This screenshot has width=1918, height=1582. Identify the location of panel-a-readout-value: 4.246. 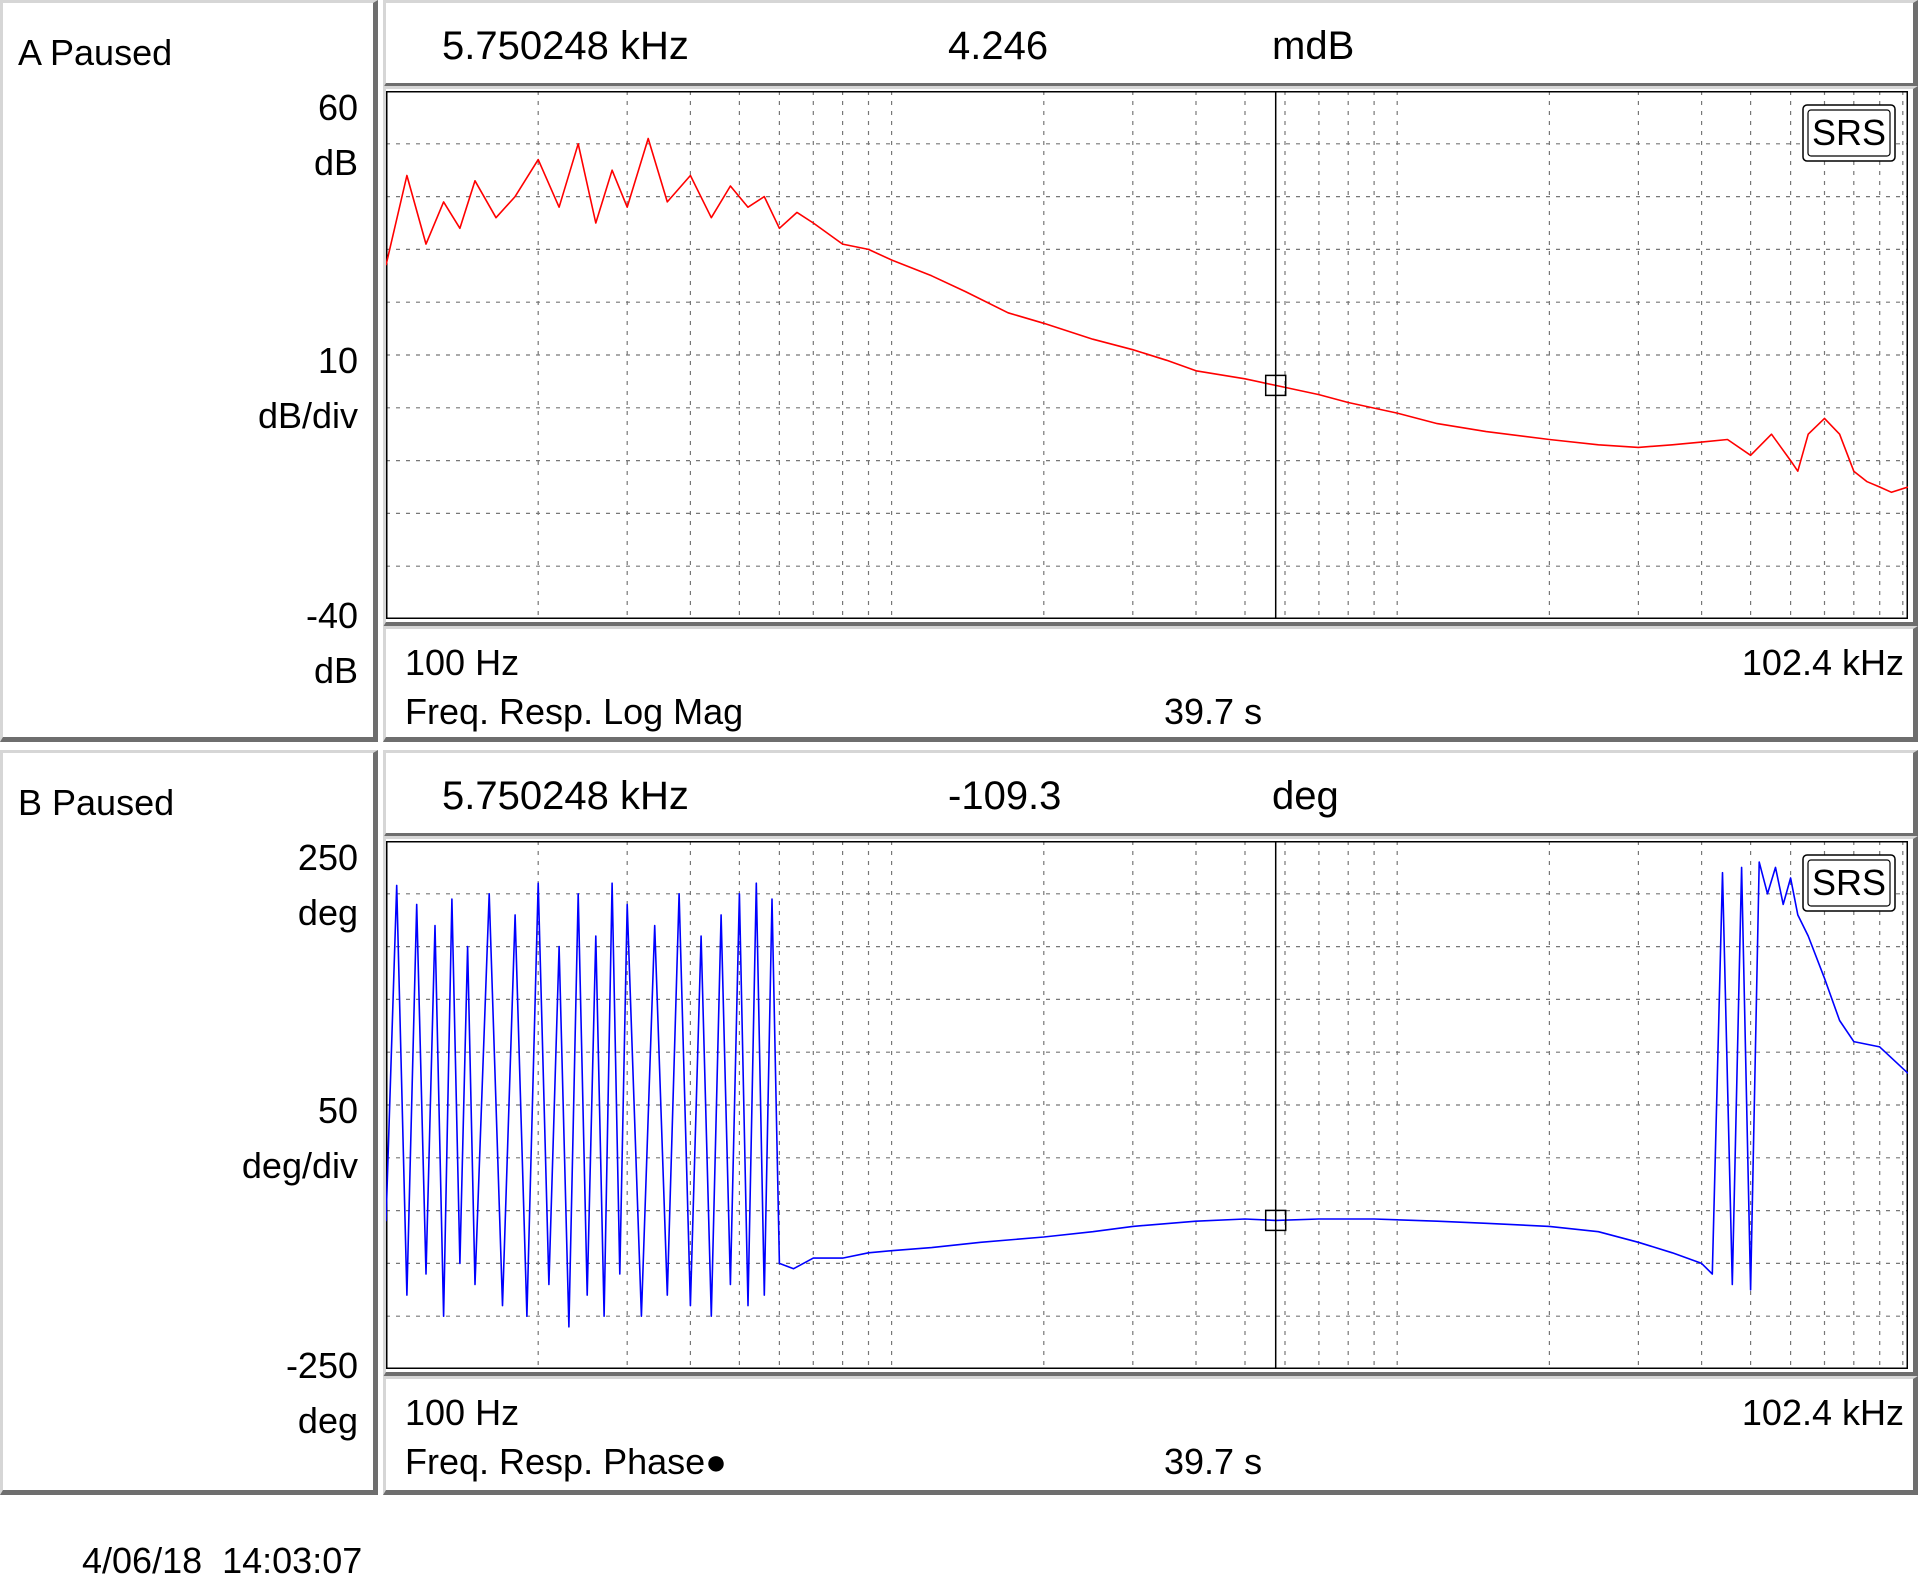
(998, 46).